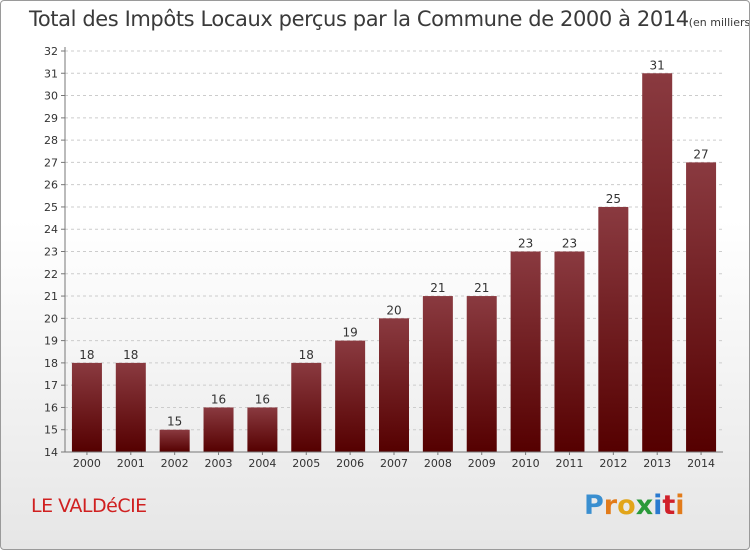 Image resolution: width=750 pixels, height=550 pixels. What do you see at coordinates (610, 505) in the screenshot?
I see `logo-letter: r` at bounding box center [610, 505].